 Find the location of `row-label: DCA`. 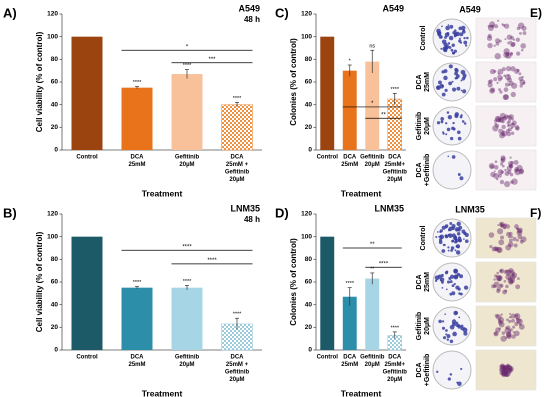

row-label: DCA is located at coordinates (419, 281).